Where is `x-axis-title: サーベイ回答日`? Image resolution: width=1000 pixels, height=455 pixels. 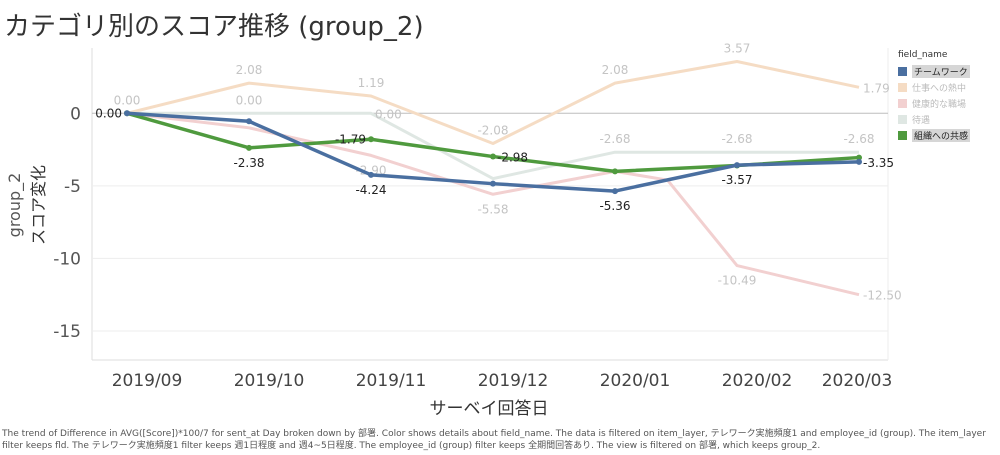
x-axis-title: サーベイ回答日 is located at coordinates (489, 409).